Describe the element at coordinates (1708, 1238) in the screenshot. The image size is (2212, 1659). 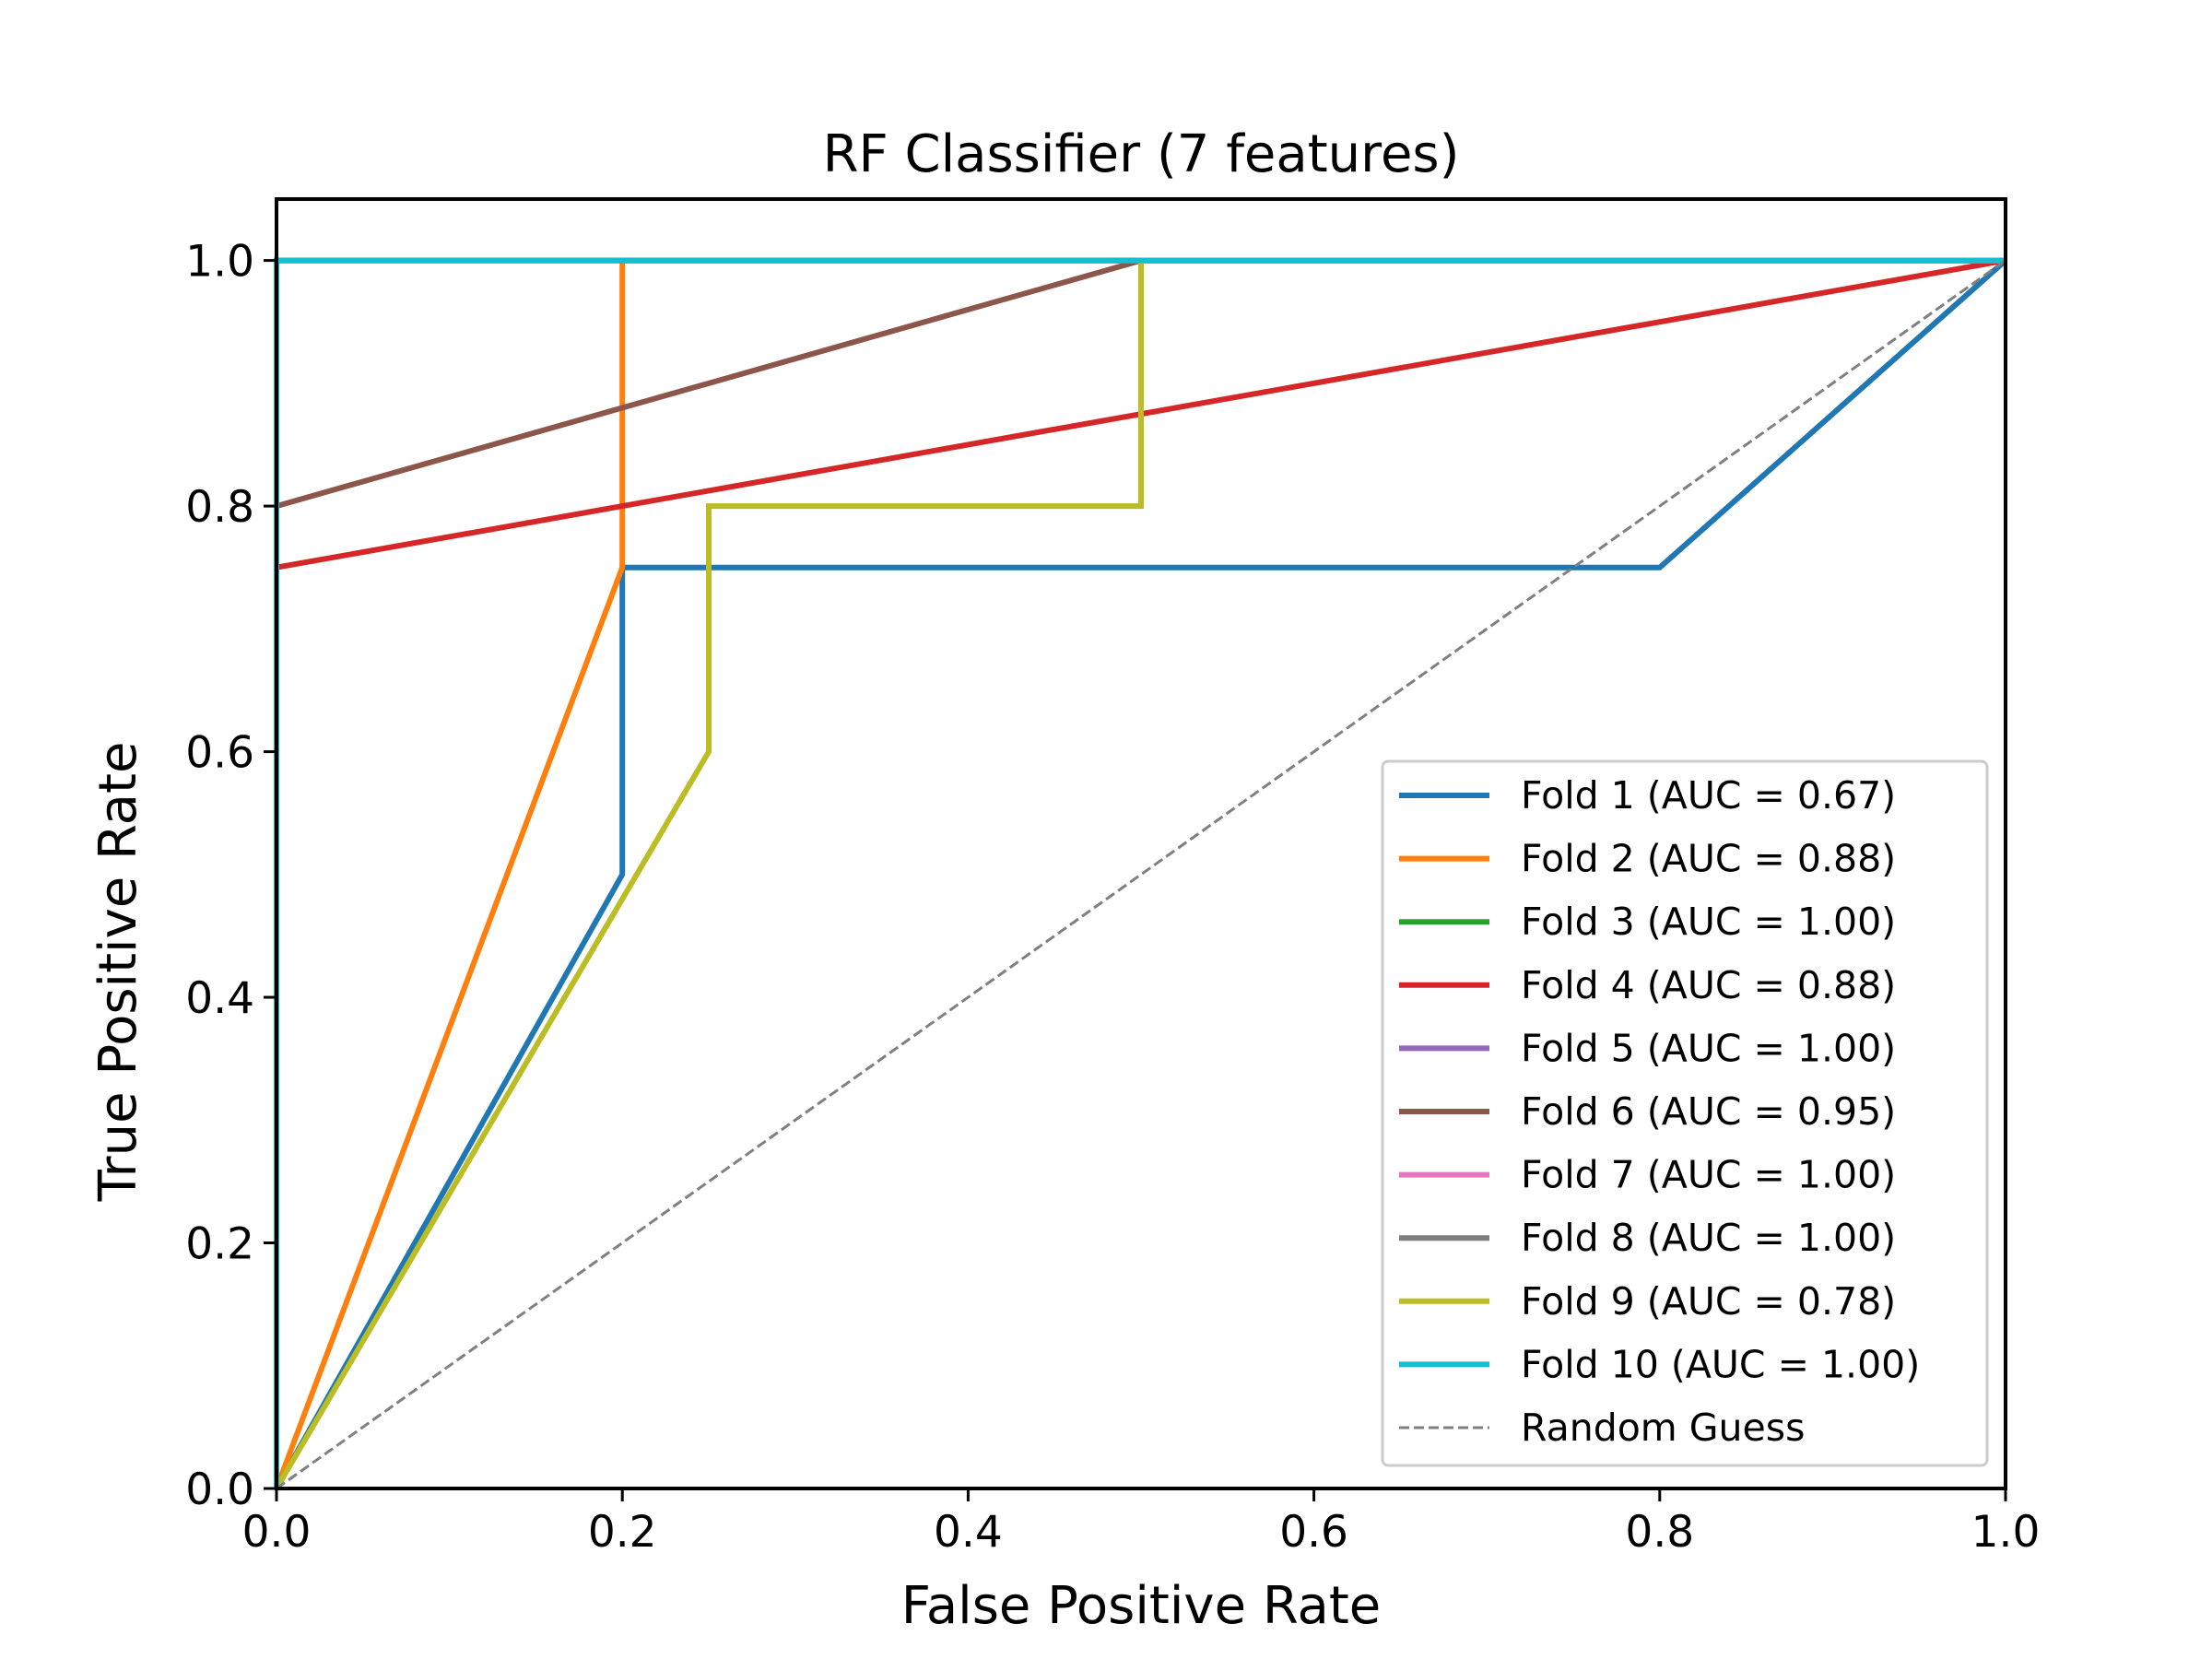
I see `legend-label: Fold 8 (AUC = 1.00)` at that location.